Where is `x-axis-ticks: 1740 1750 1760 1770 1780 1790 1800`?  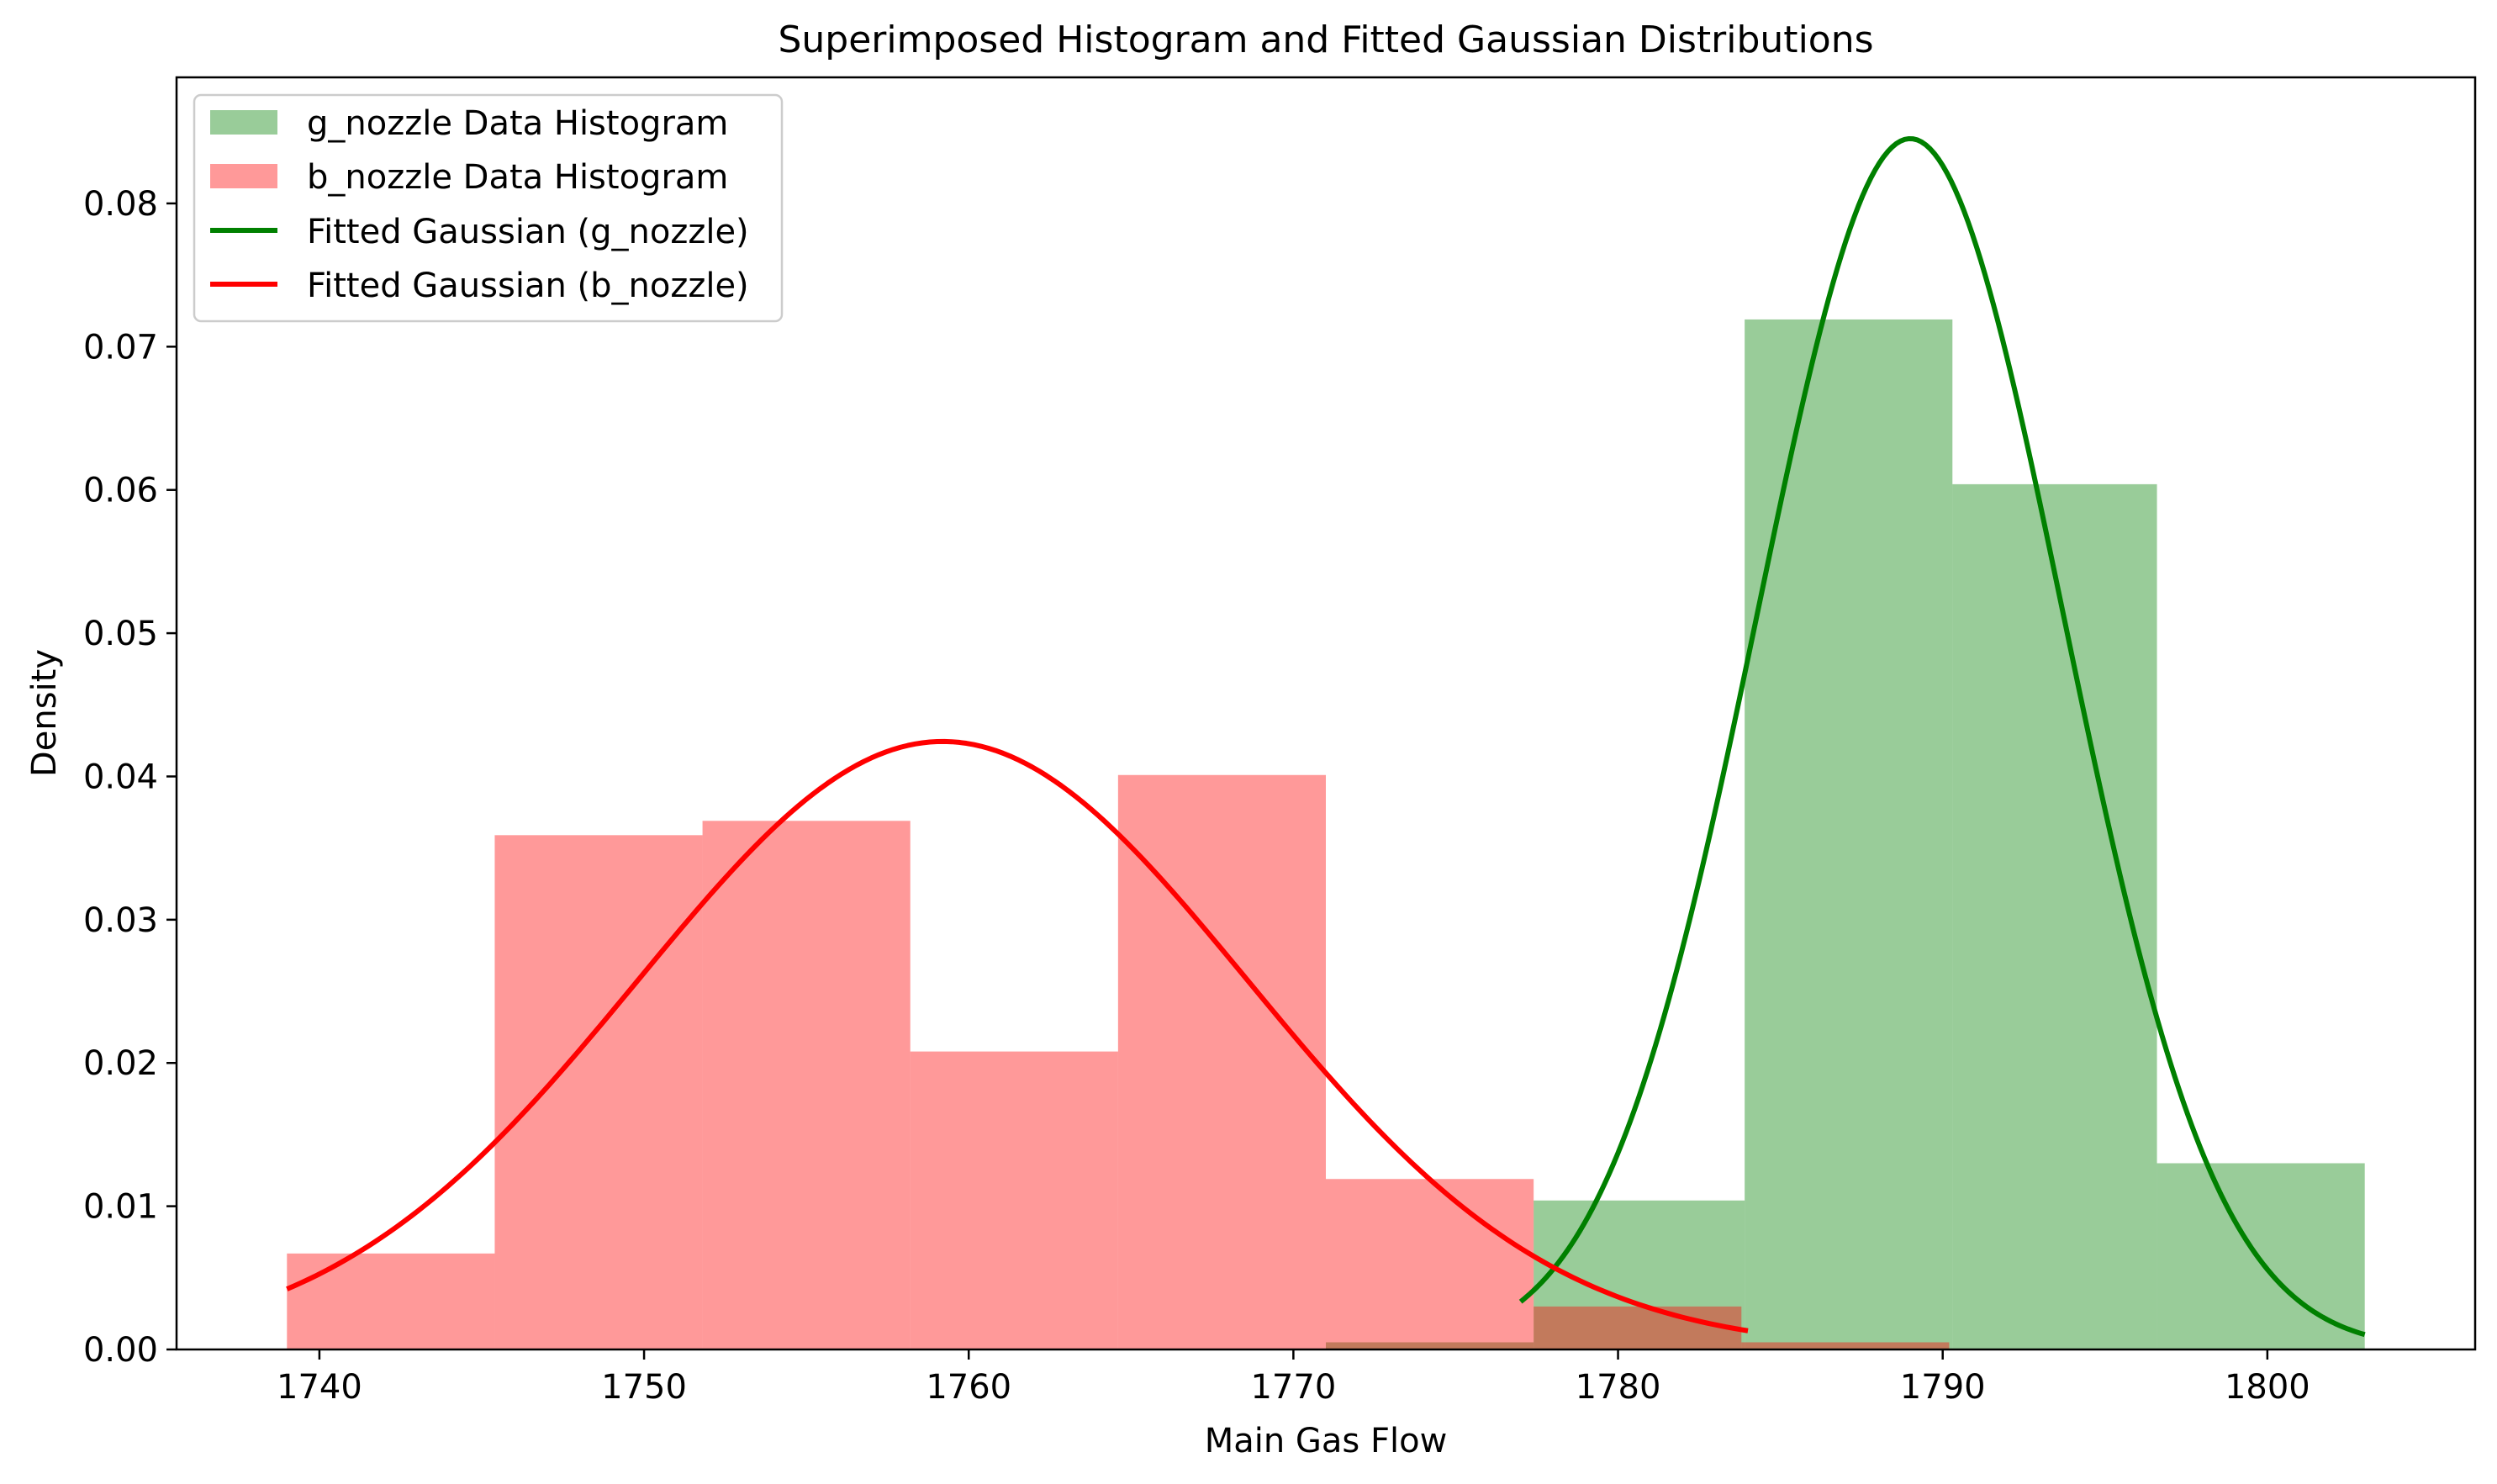
x-axis-ticks: 1740 1750 1760 1770 1780 1790 1800 is located at coordinates (1293, 1378).